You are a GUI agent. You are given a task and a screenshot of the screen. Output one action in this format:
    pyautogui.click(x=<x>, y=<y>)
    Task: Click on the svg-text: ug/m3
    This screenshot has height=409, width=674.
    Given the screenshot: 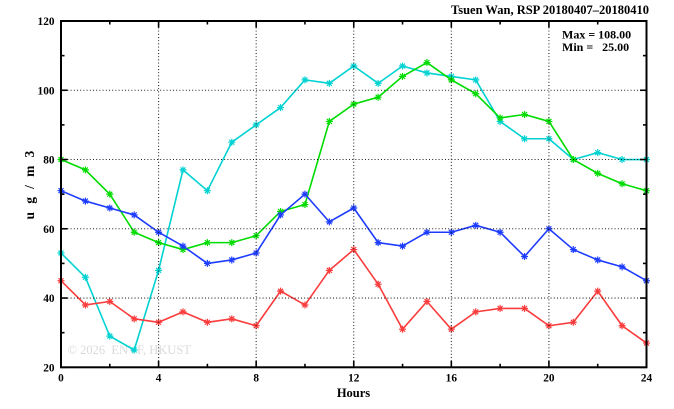 What is the action you would take?
    pyautogui.click(x=29, y=180)
    